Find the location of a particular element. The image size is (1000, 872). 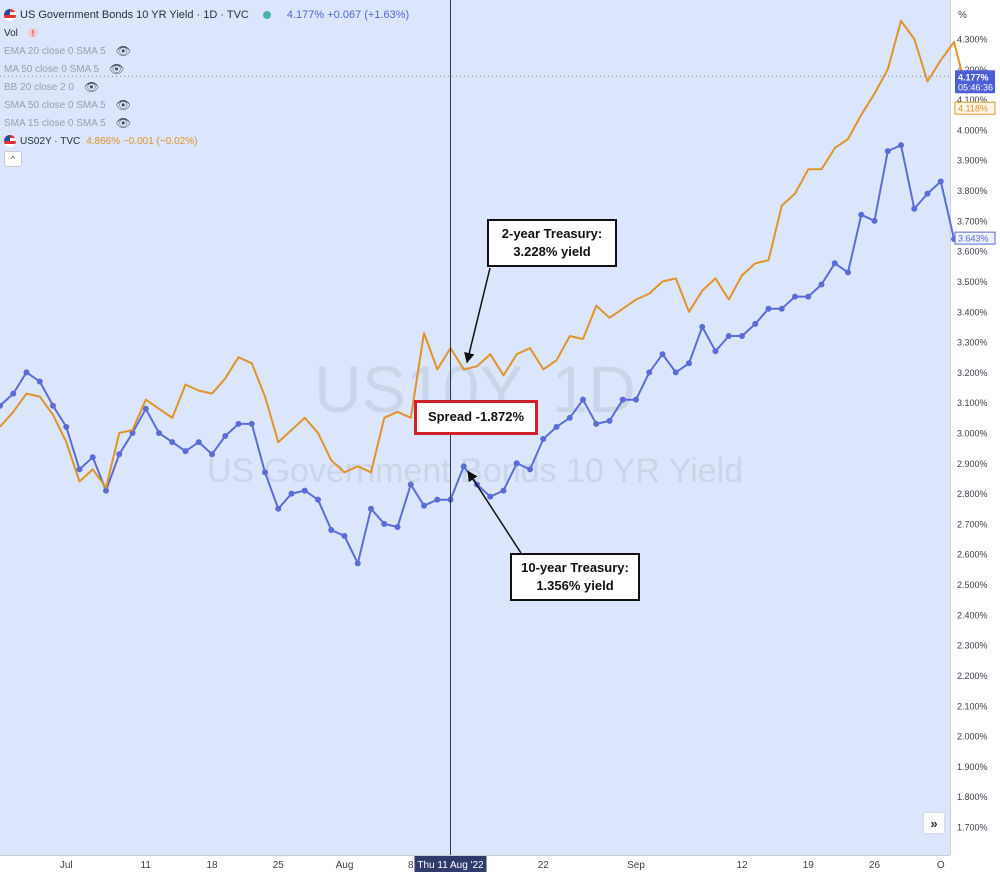

price-tick-label: 4.100% is located at coordinates (972, 100).